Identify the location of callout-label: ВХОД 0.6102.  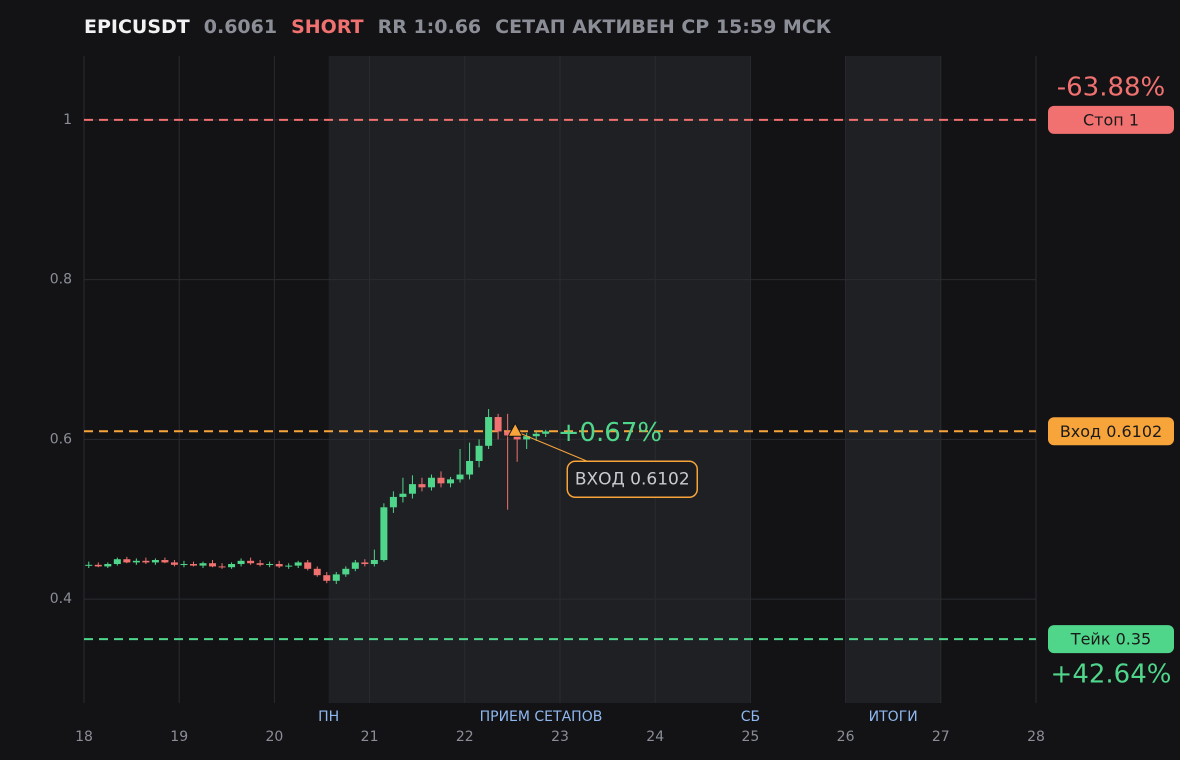
(632, 479).